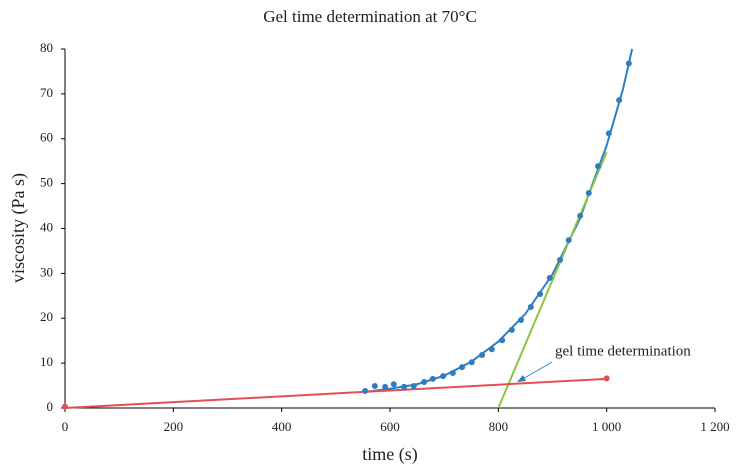 This screenshot has height=469, width=740. What do you see at coordinates (46, 271) in the screenshot?
I see `y-tick-label: 30` at bounding box center [46, 271].